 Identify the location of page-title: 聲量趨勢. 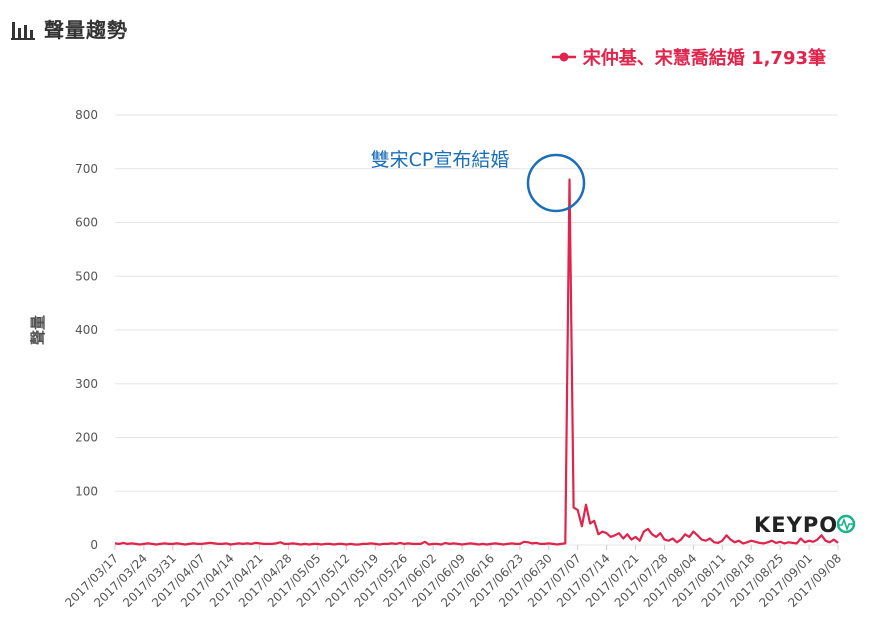
(86, 30).